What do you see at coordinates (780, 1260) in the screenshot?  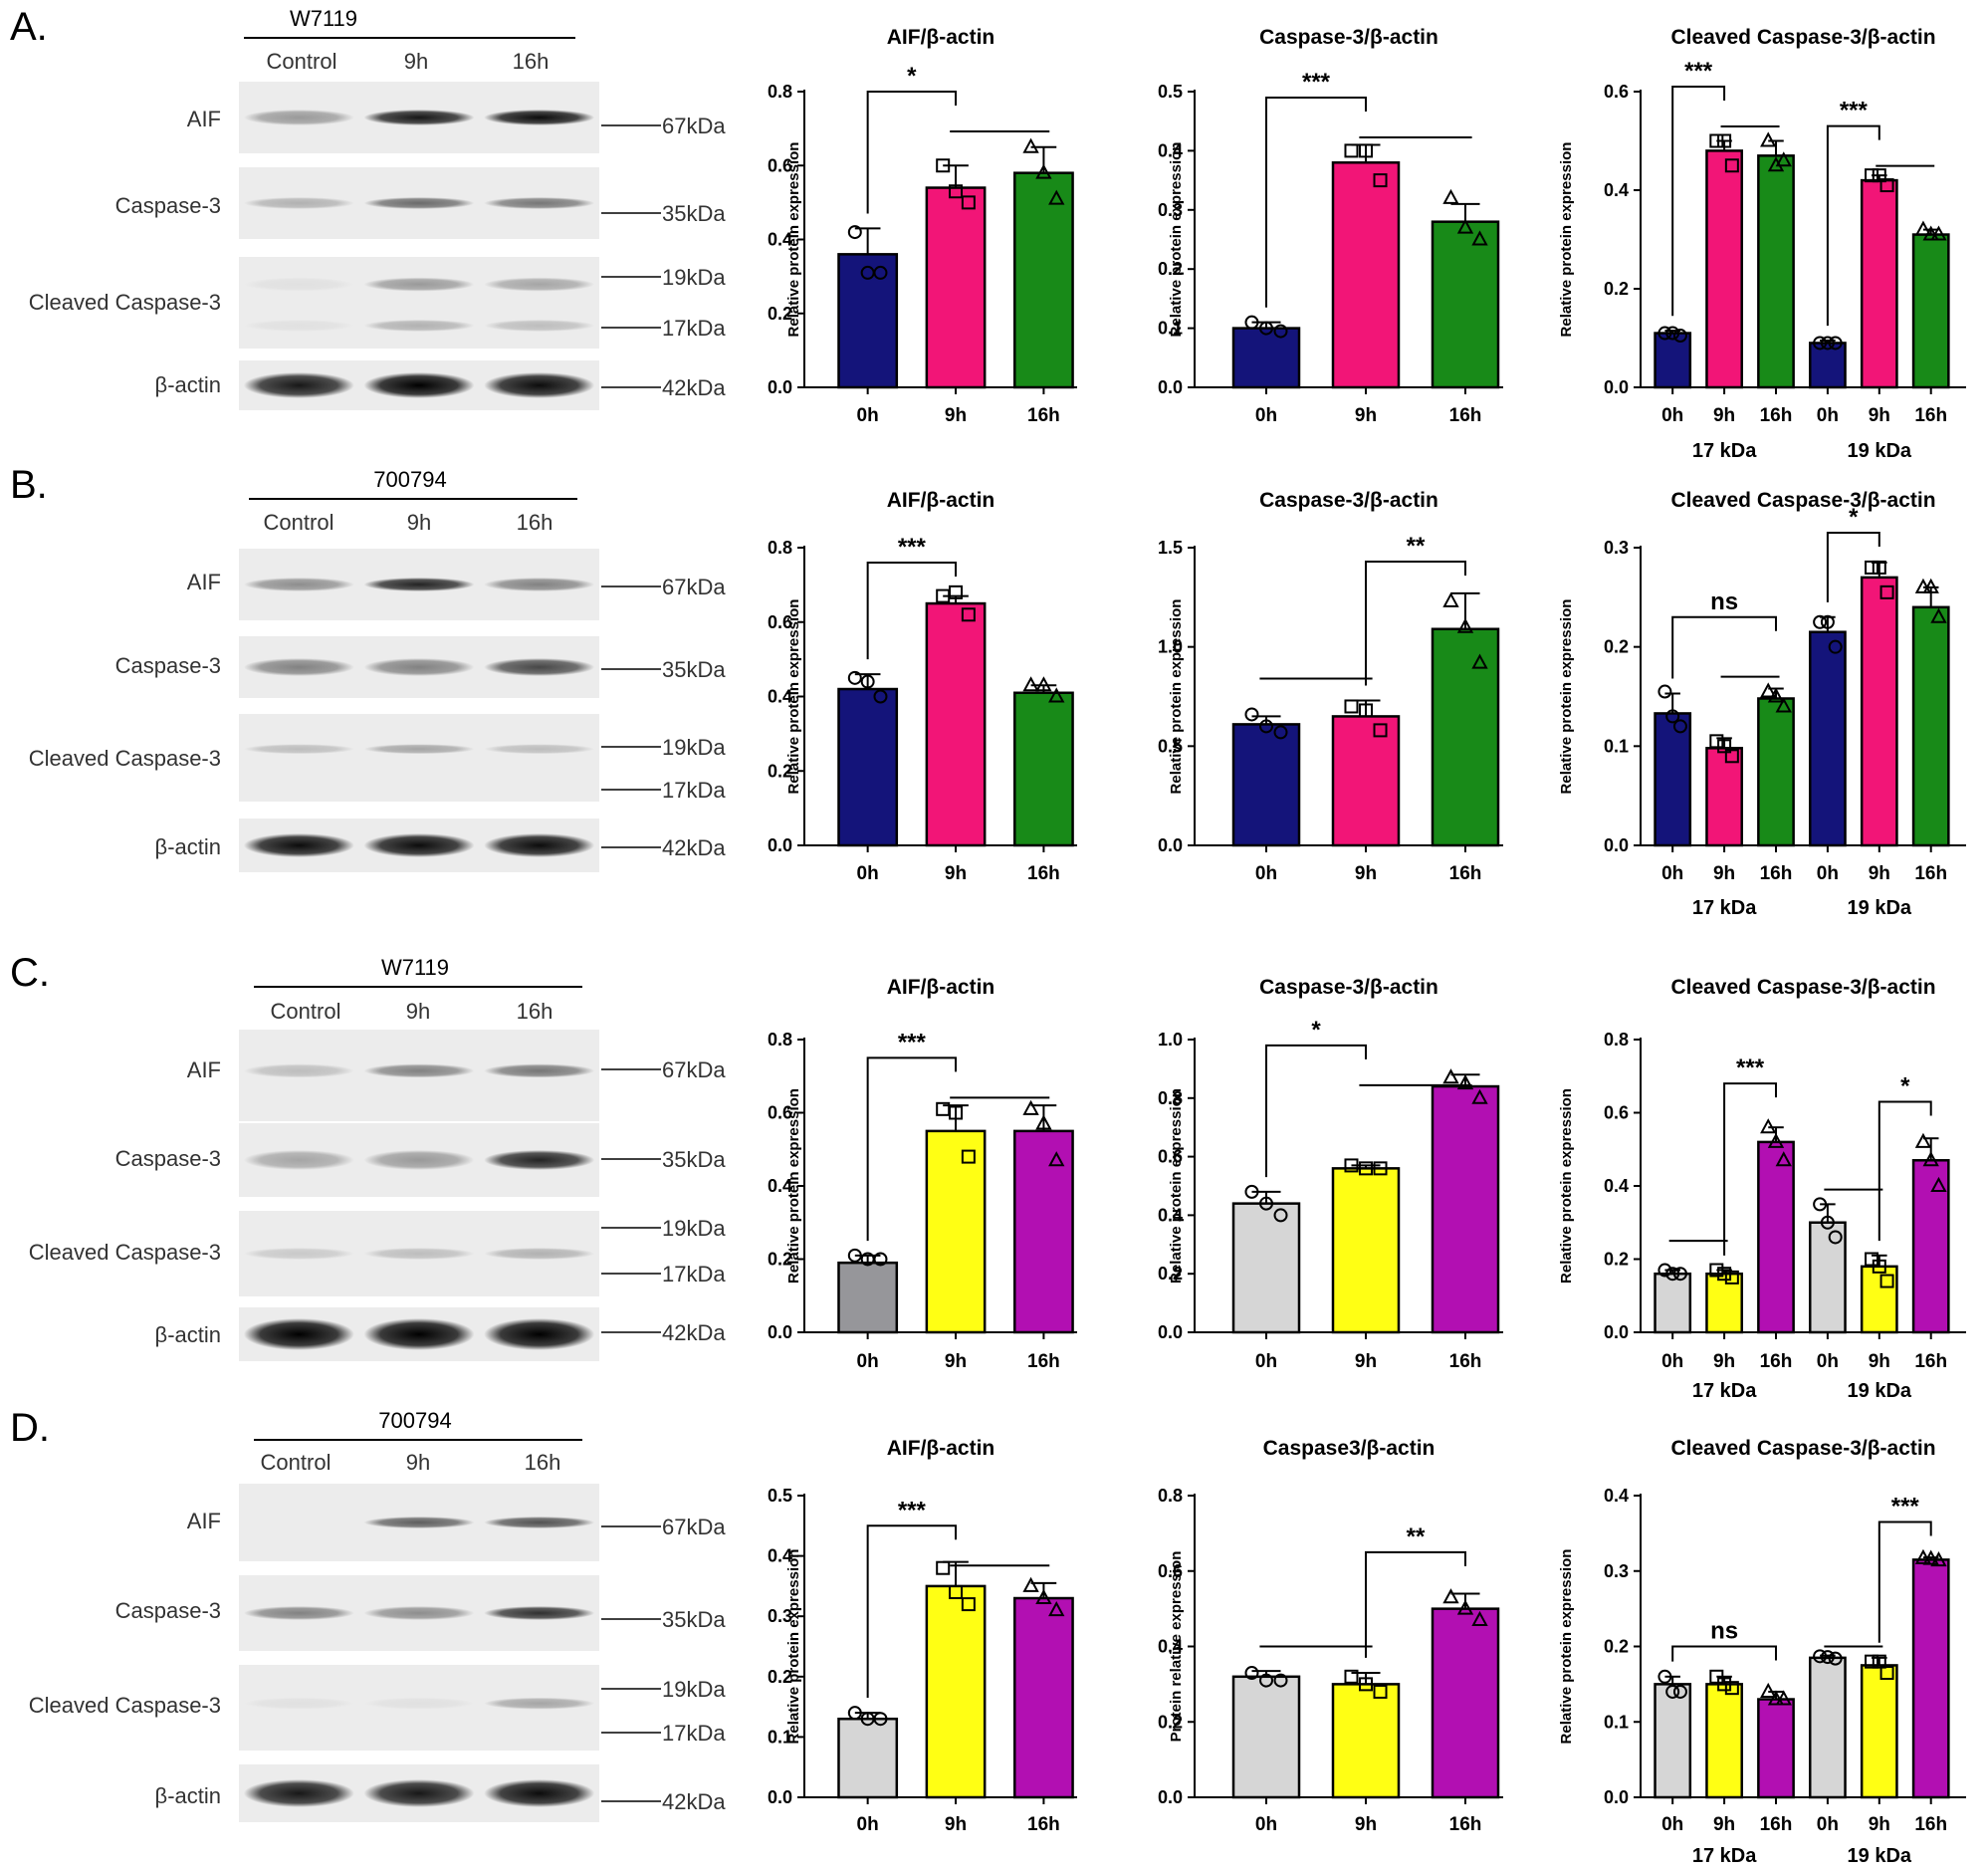 I see `y-tick-label: 0.2` at bounding box center [780, 1260].